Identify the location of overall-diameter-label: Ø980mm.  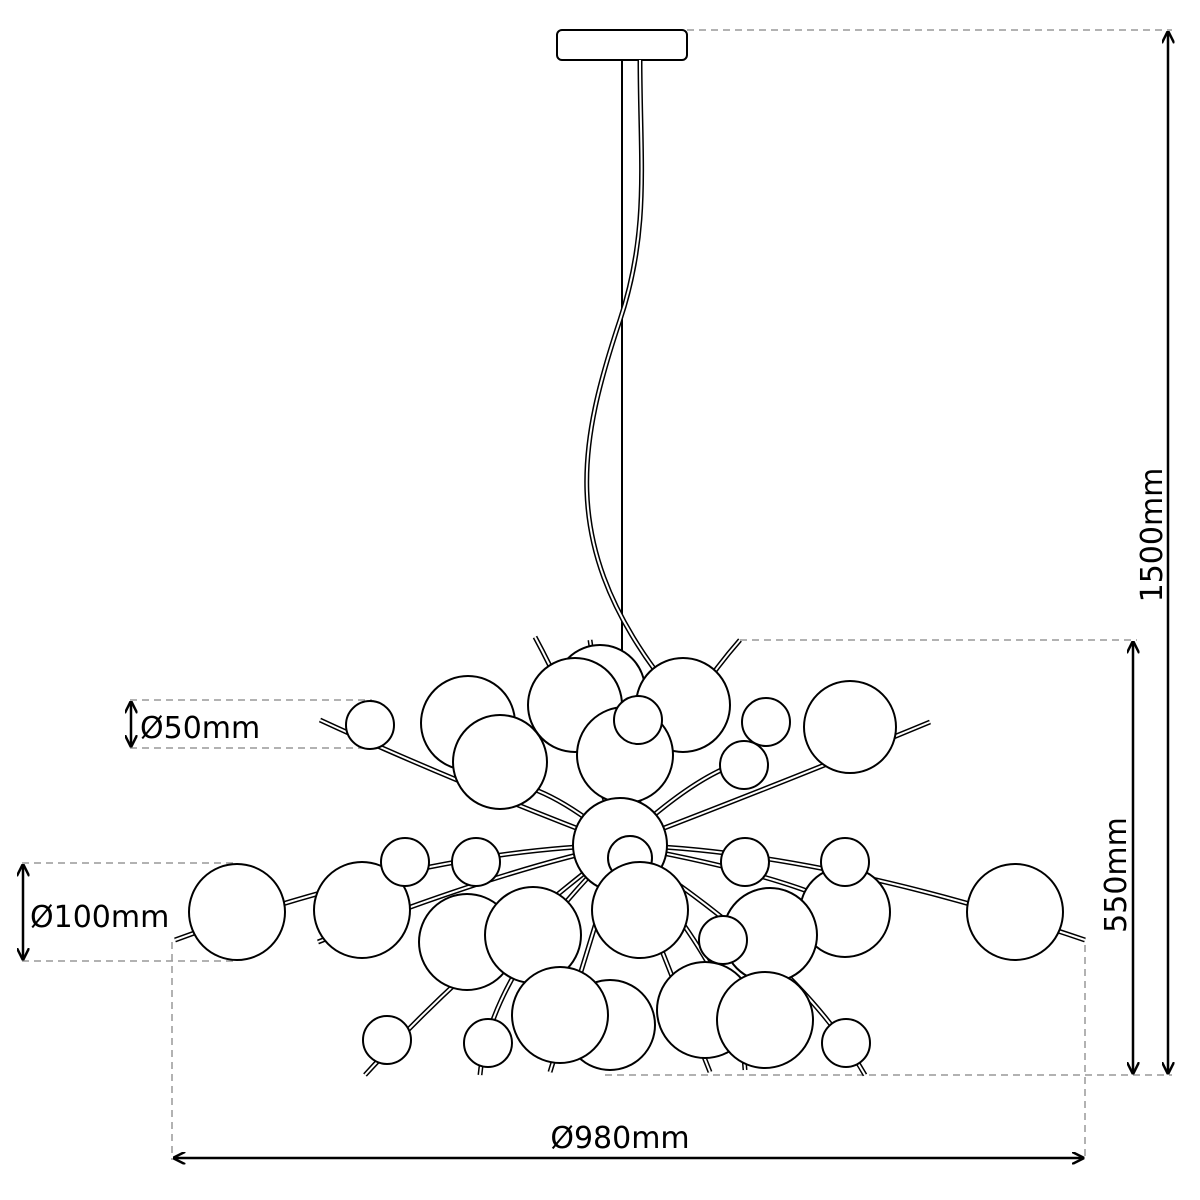
(619, 1138).